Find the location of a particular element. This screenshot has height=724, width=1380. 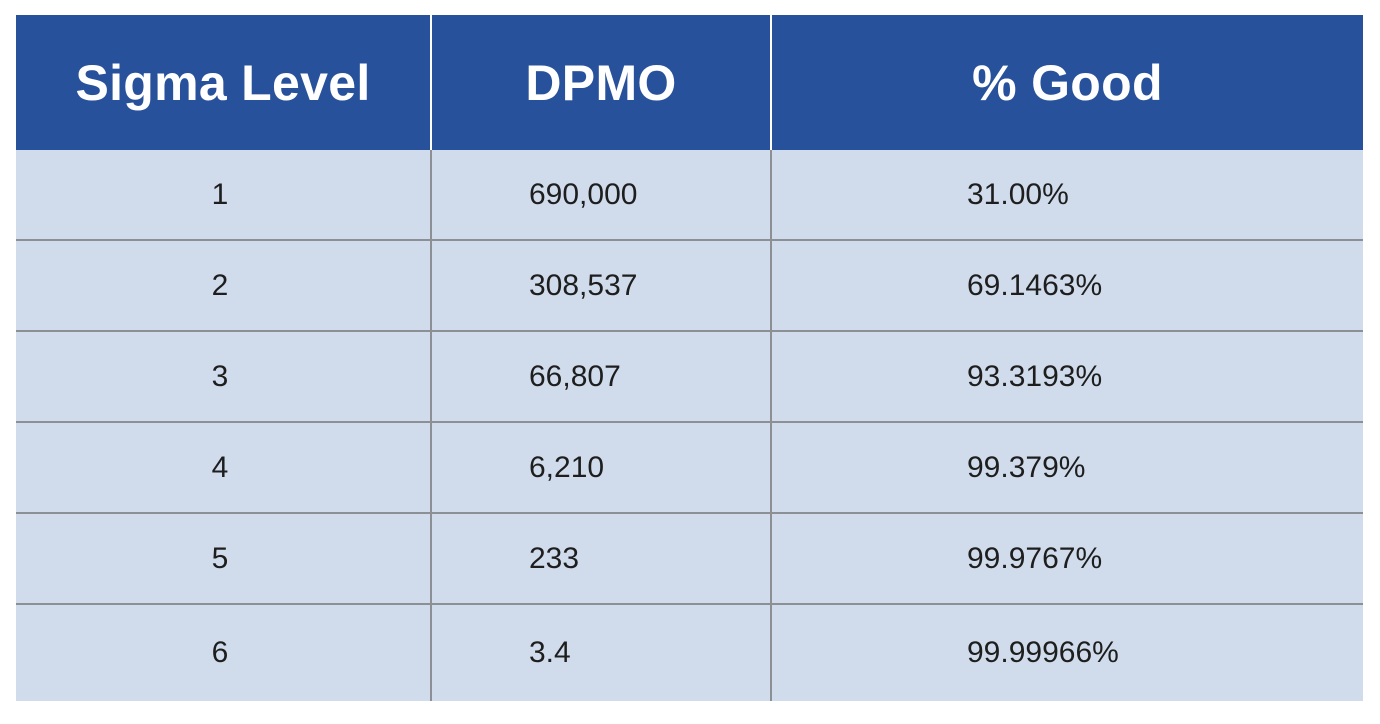

cell-percent-good: 93.3193% is located at coordinates (1066, 376).